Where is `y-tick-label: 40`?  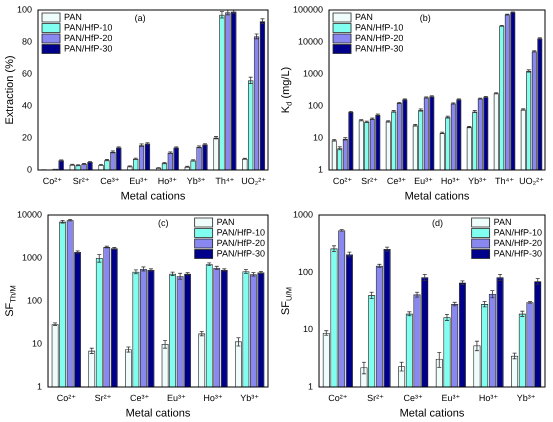 y-tick-label: 40 is located at coordinates (27, 105).